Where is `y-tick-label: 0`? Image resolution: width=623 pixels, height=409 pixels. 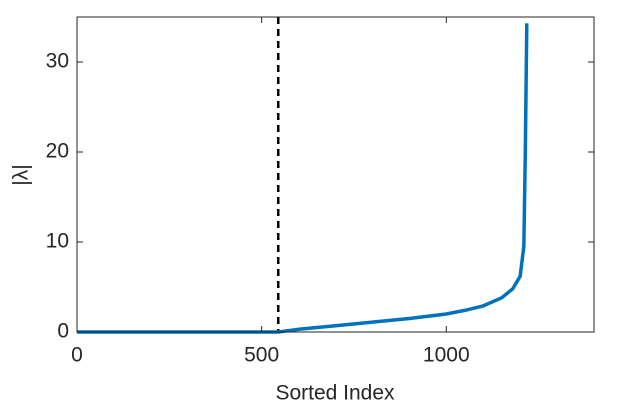 y-tick-label: 0 is located at coordinates (63, 331).